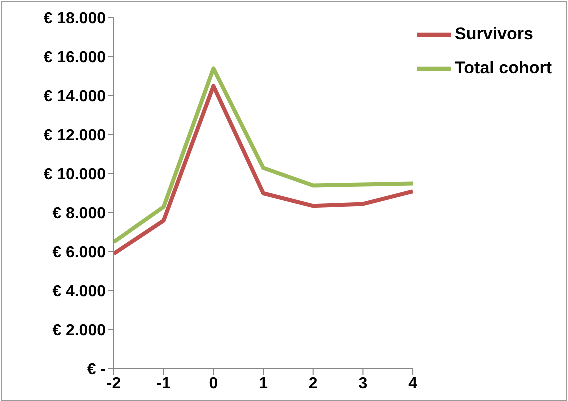  I want to click on y-tick-label: € -, so click(96, 370).